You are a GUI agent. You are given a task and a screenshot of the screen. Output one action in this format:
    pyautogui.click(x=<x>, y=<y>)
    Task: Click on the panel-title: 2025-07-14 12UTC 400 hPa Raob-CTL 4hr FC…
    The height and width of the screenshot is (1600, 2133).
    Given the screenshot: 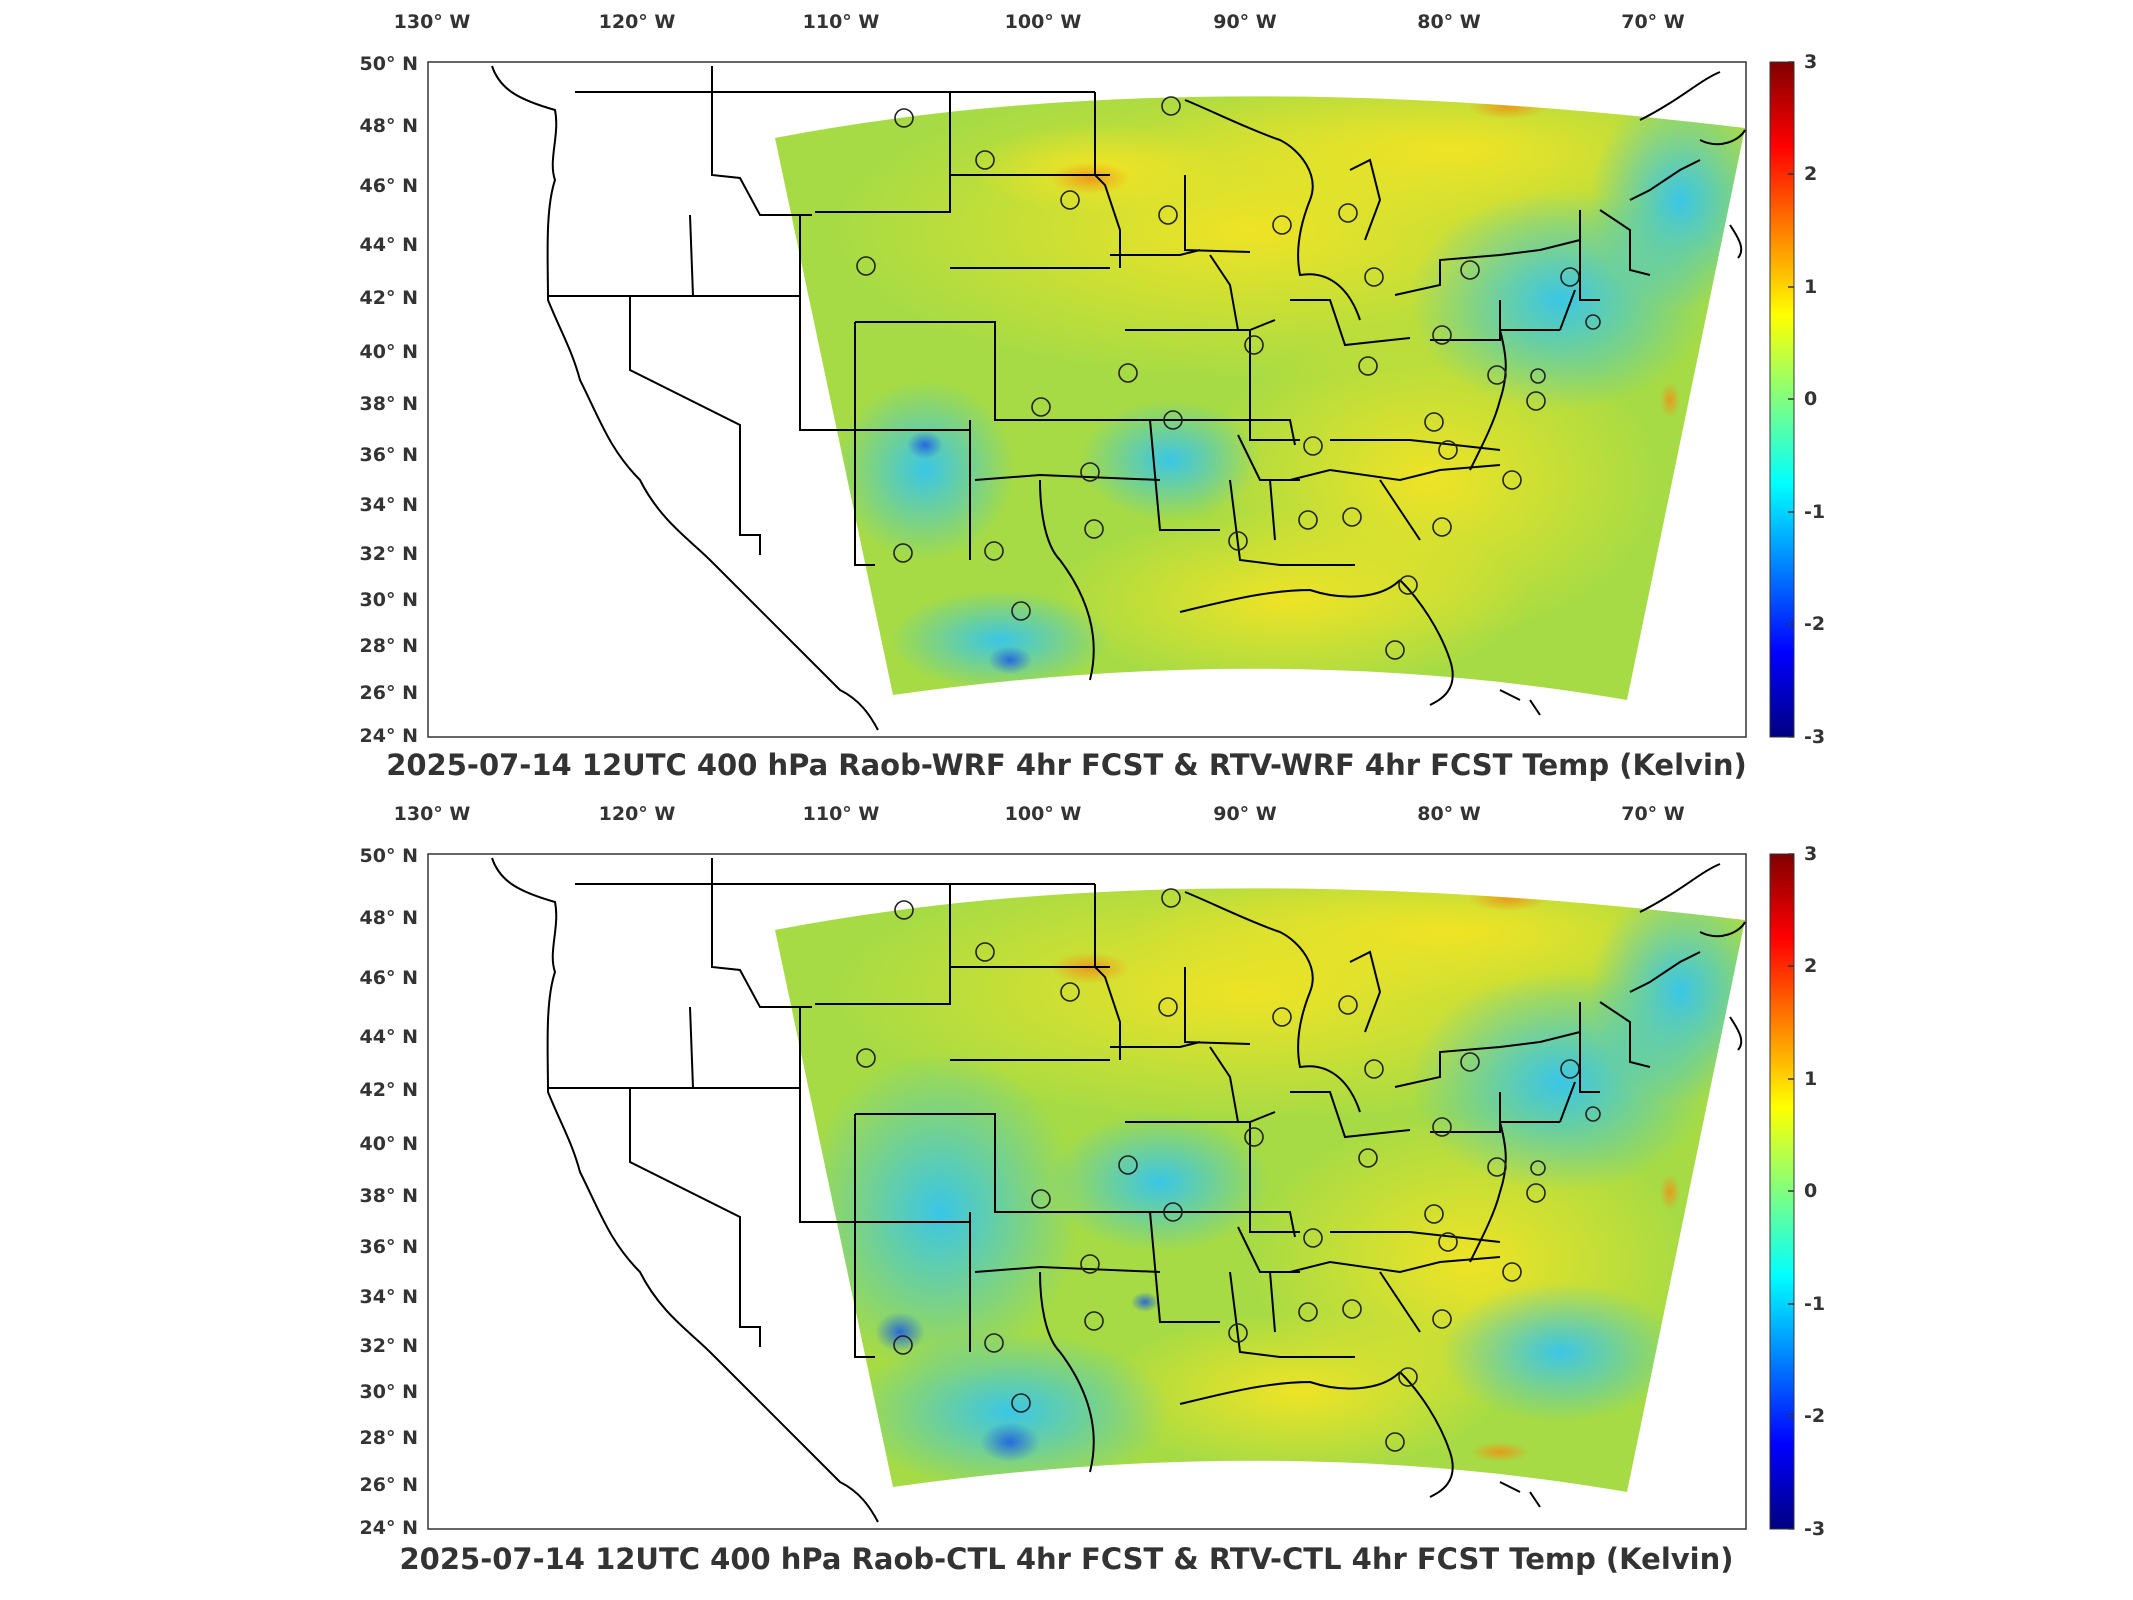 What is the action you would take?
    pyautogui.click(x=1066, y=1559)
    